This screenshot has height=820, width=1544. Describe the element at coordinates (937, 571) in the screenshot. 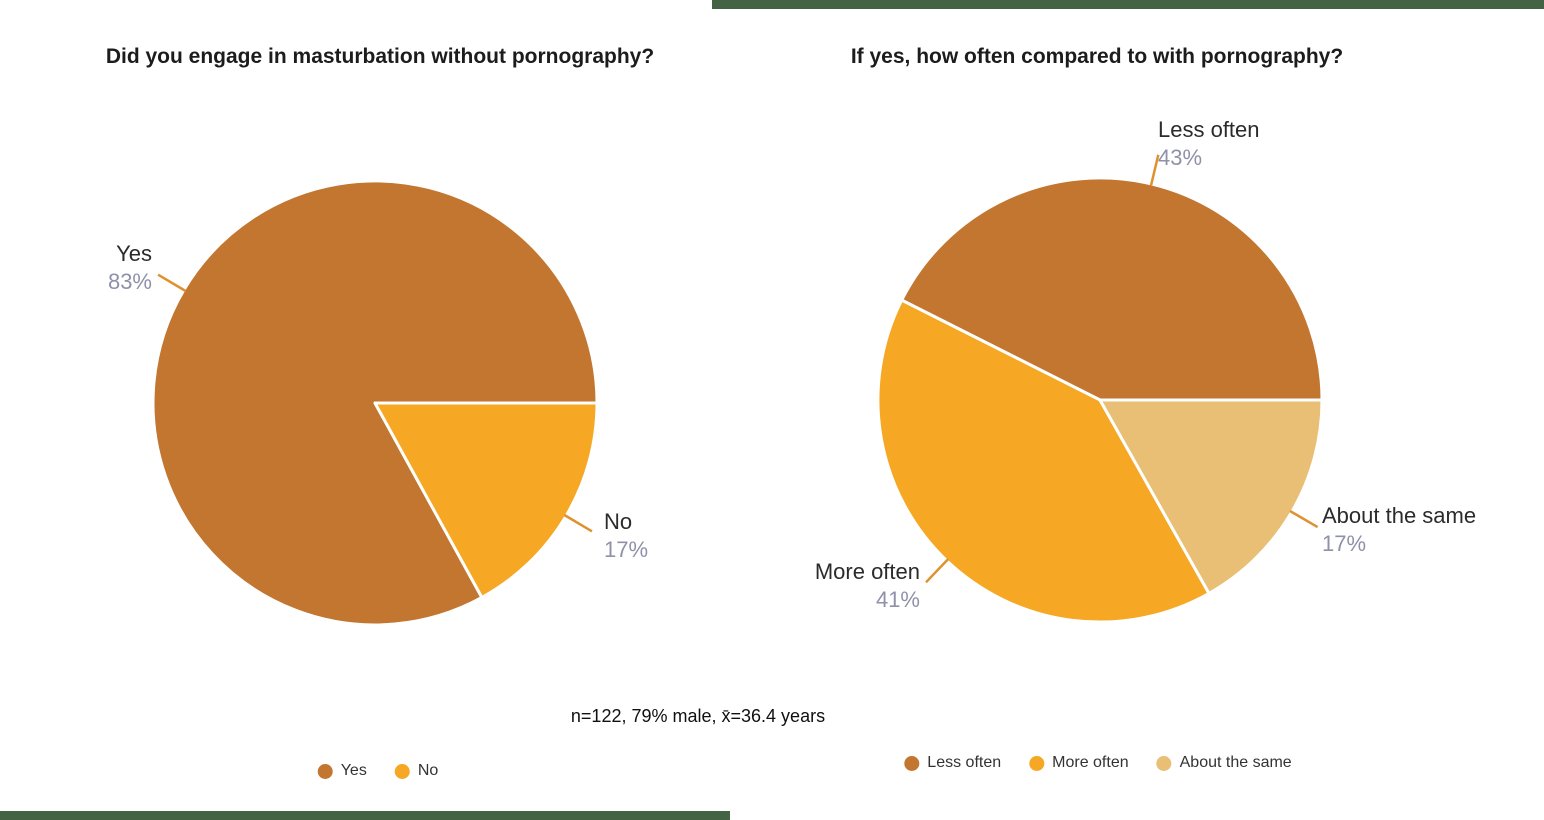

I see `leader-line-more-often` at that location.